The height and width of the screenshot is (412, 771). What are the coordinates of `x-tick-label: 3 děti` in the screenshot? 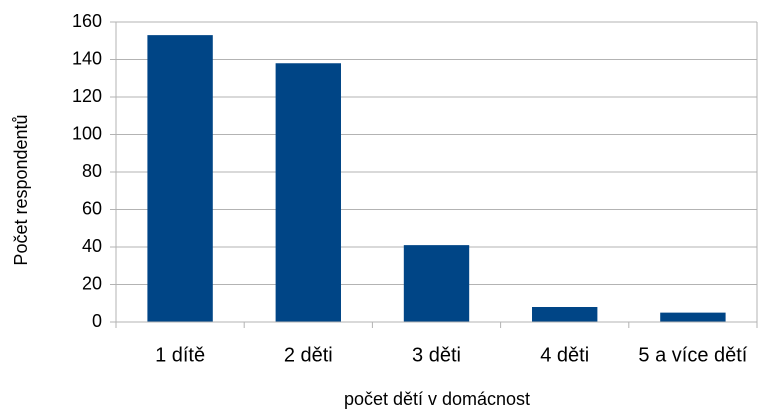 It's located at (436, 355).